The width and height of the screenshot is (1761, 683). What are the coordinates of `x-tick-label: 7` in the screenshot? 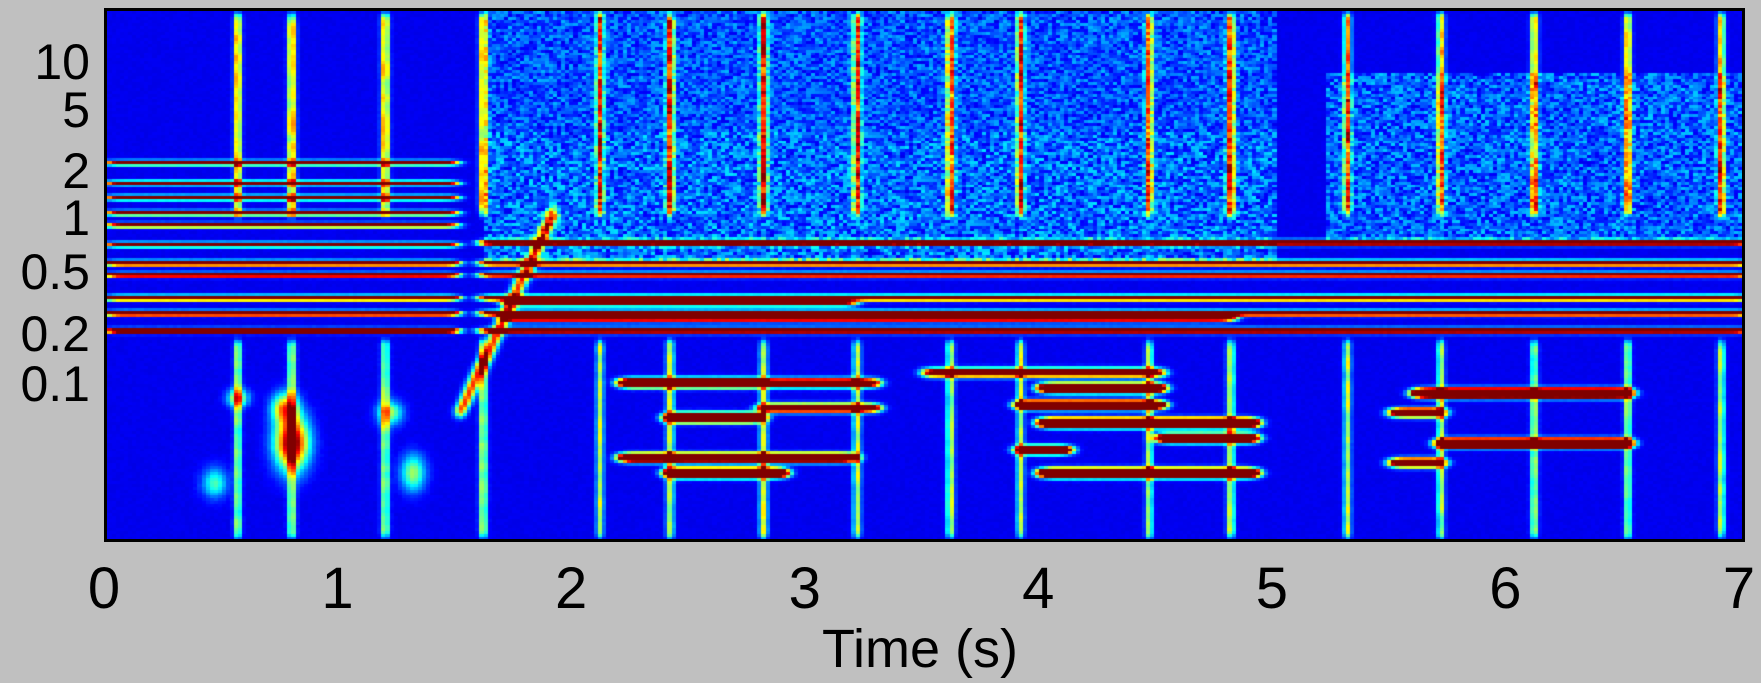 It's located at (1739, 588).